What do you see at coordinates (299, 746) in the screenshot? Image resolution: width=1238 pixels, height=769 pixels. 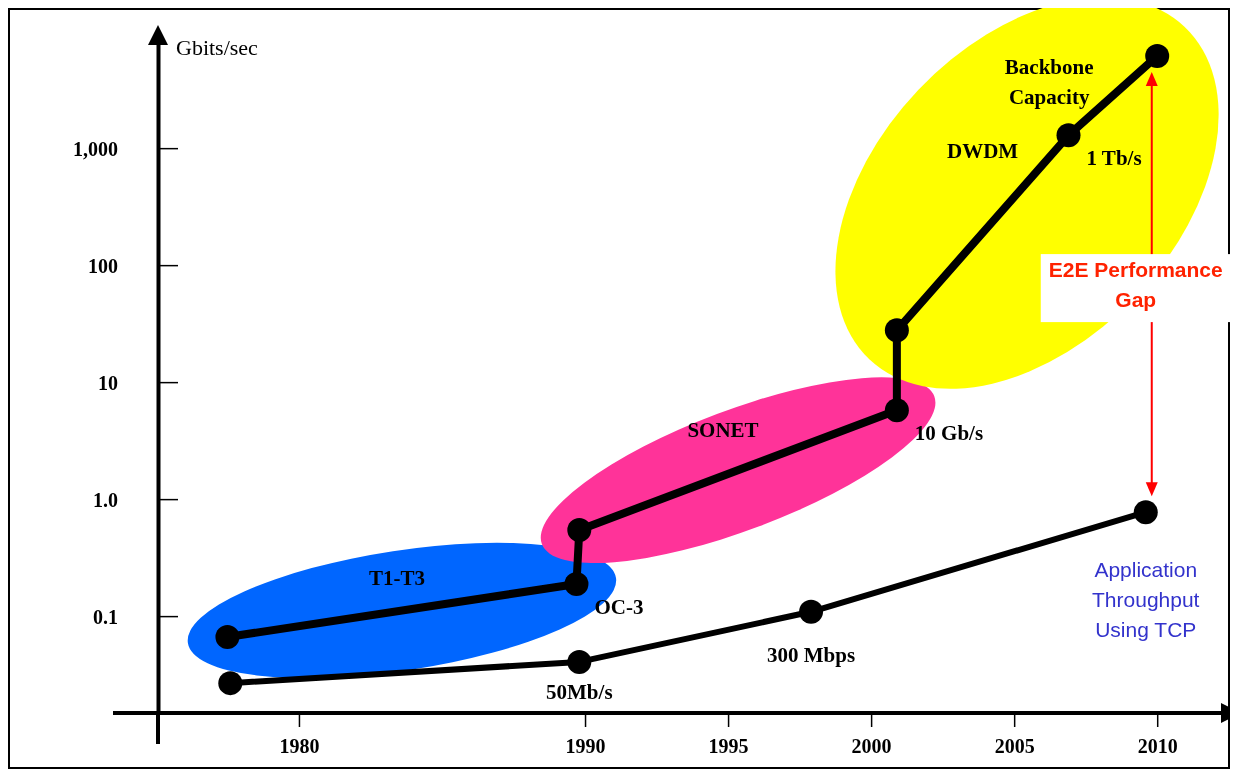 I see `x-tick-label: 1980` at bounding box center [299, 746].